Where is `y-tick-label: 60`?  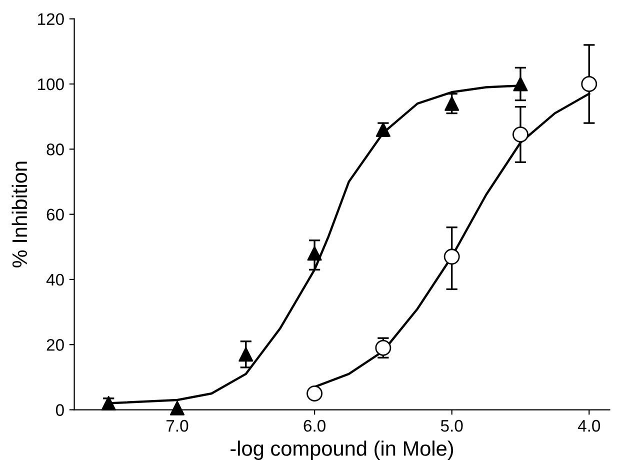 y-tick-label: 60 is located at coordinates (55, 214).